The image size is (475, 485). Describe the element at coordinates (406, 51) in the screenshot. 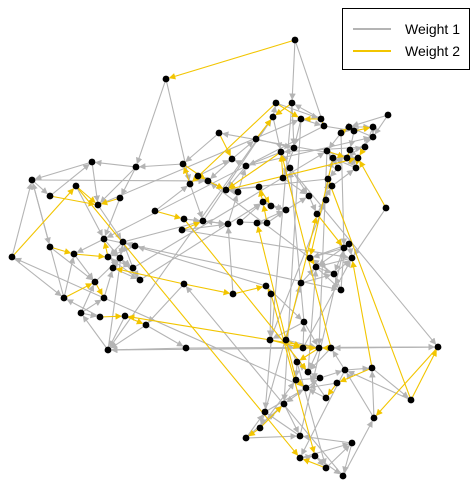

I see `legend-item-weight-2: Weight 2` at that location.